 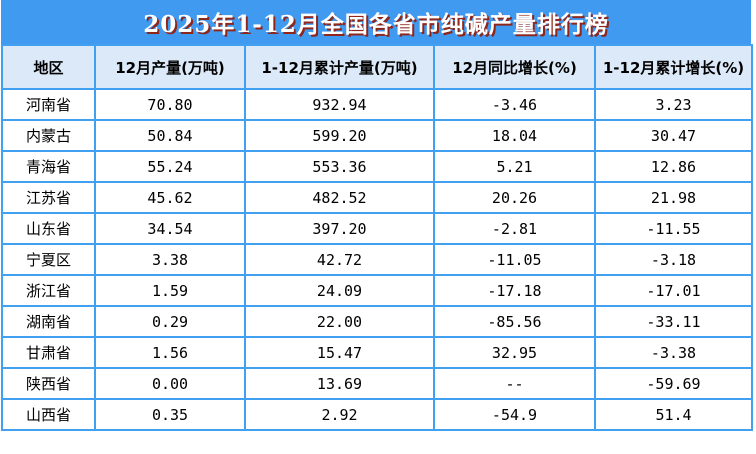 What do you see at coordinates (339, 228) in the screenshot?
I see `cell-value: 397.20` at bounding box center [339, 228].